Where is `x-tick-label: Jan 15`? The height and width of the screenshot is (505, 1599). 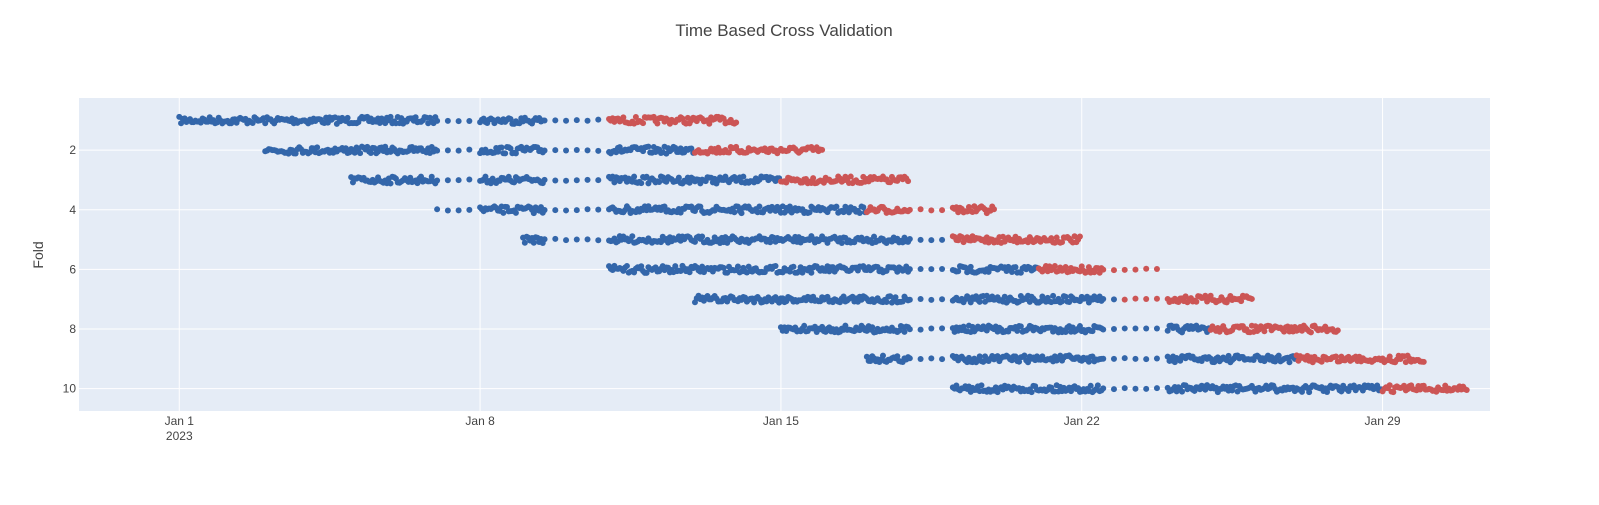 x-tick-label: Jan 15 is located at coordinates (781, 421).